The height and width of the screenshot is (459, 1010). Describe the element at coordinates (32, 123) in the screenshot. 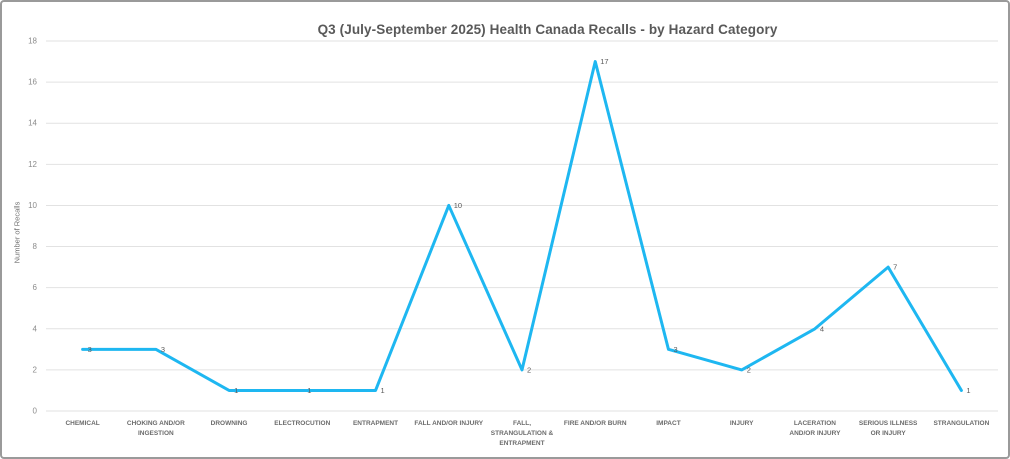

I see `y-tick-label: 14` at that location.